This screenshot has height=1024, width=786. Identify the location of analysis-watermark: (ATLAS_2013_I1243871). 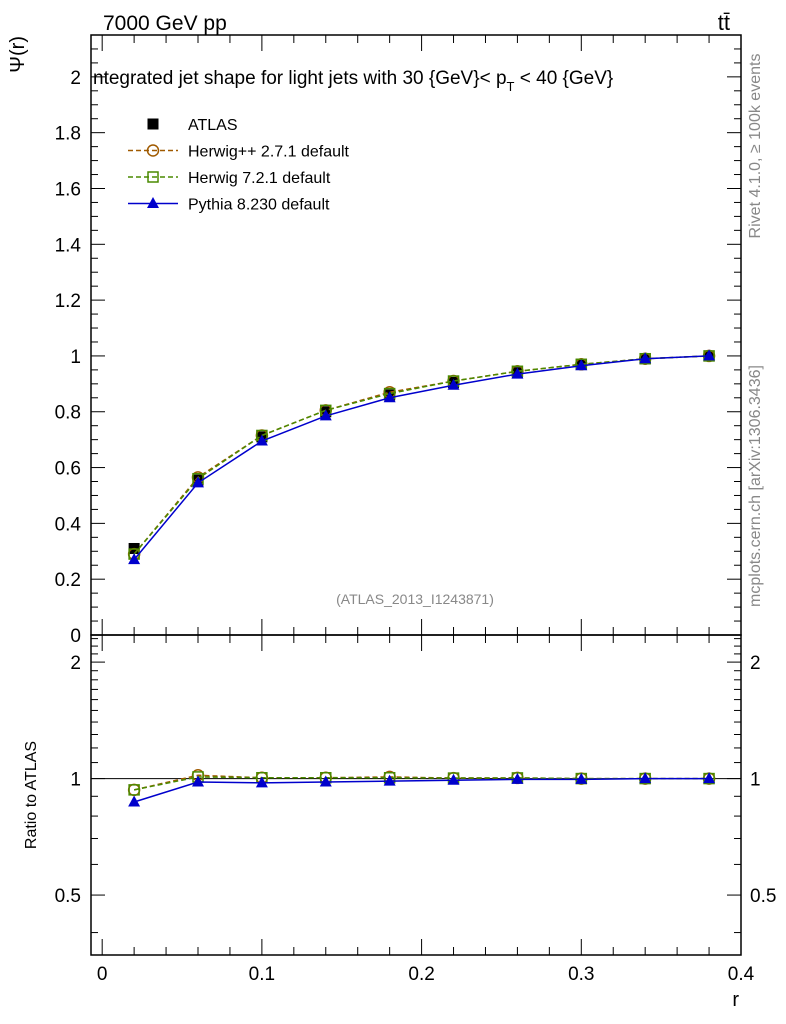
(415, 599).